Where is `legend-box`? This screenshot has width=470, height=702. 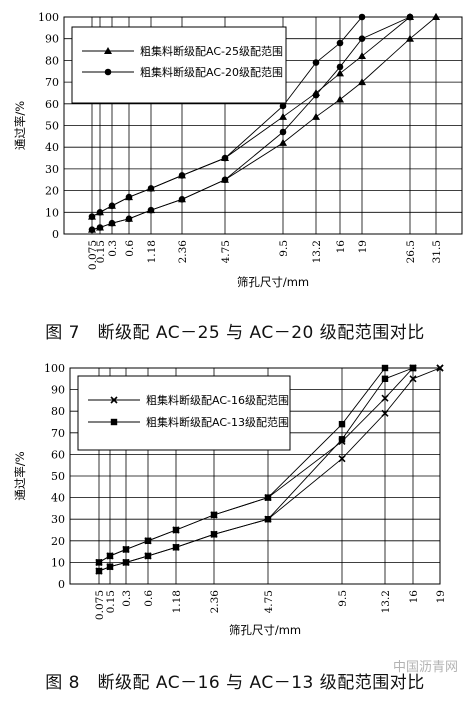
legend-box is located at coordinates (184, 413).